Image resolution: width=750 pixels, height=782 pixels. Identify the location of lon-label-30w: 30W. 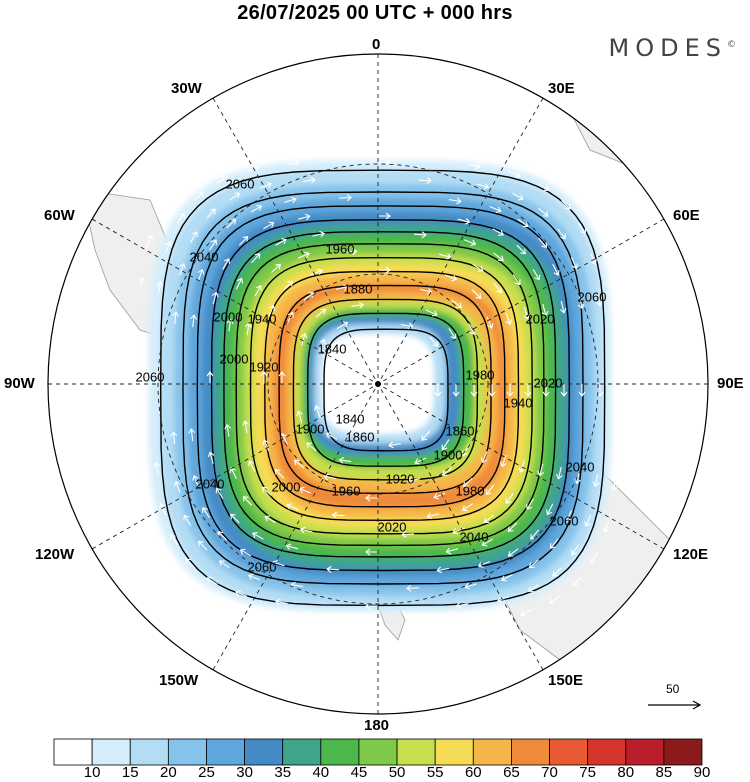
(186, 88).